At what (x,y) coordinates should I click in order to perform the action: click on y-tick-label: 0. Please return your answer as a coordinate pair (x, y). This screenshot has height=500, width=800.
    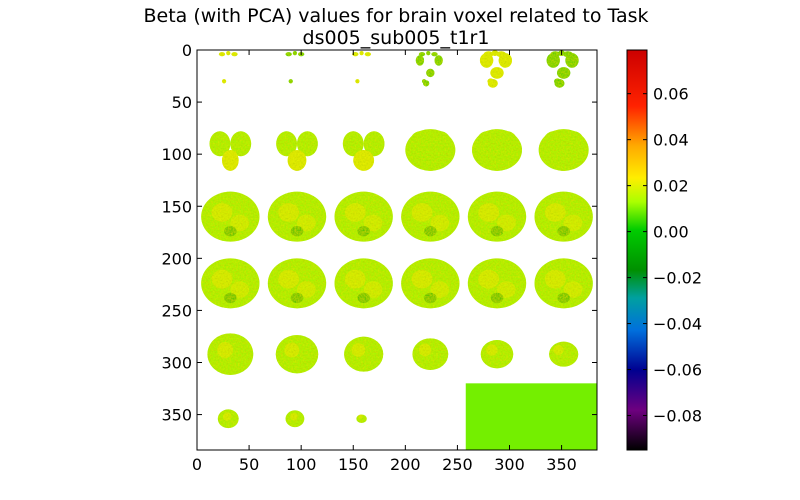
    Looking at the image, I should click on (187, 50).